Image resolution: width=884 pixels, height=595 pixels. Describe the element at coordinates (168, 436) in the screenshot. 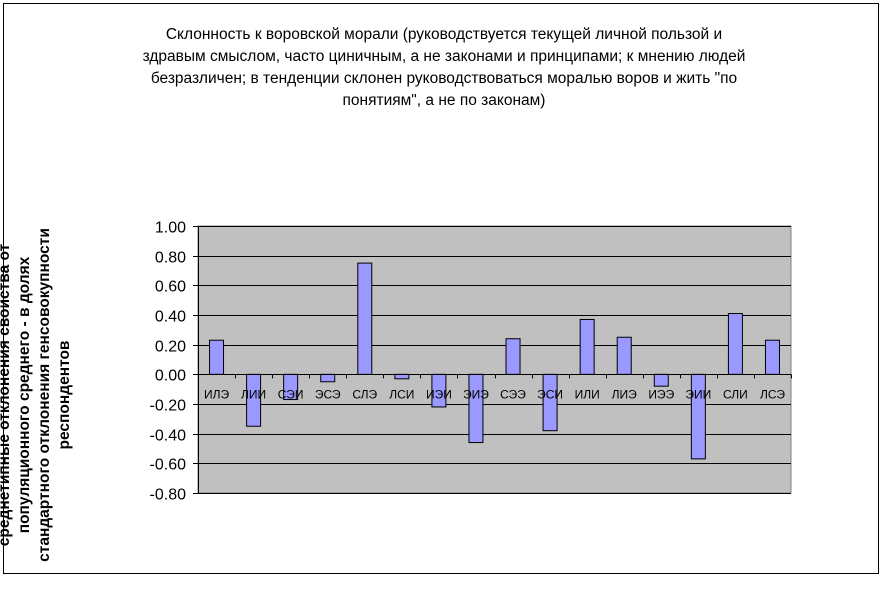

I see `y-tick-label: -0.40` at that location.